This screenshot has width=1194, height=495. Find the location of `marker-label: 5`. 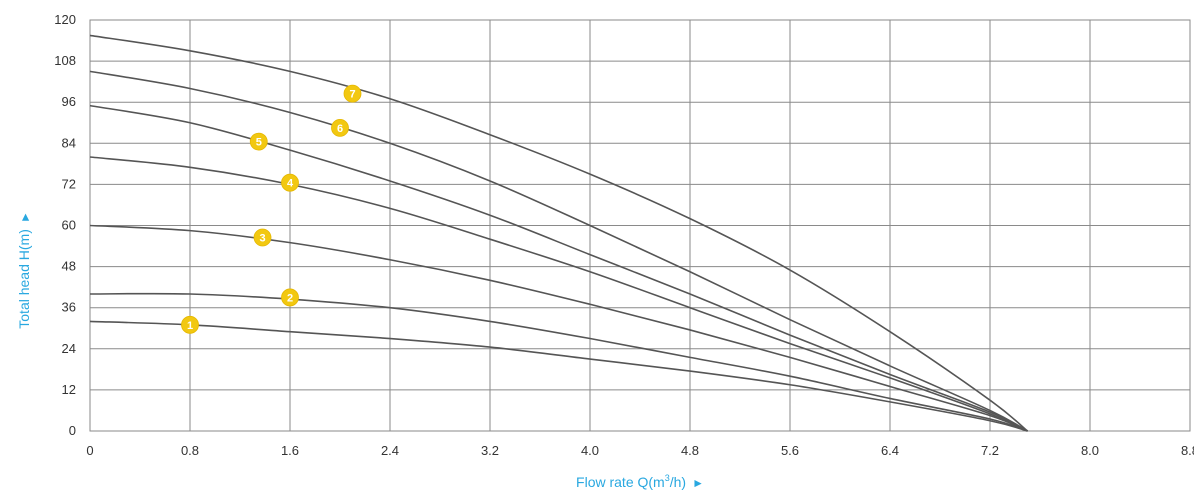

marker-label: 5 is located at coordinates (259, 143).